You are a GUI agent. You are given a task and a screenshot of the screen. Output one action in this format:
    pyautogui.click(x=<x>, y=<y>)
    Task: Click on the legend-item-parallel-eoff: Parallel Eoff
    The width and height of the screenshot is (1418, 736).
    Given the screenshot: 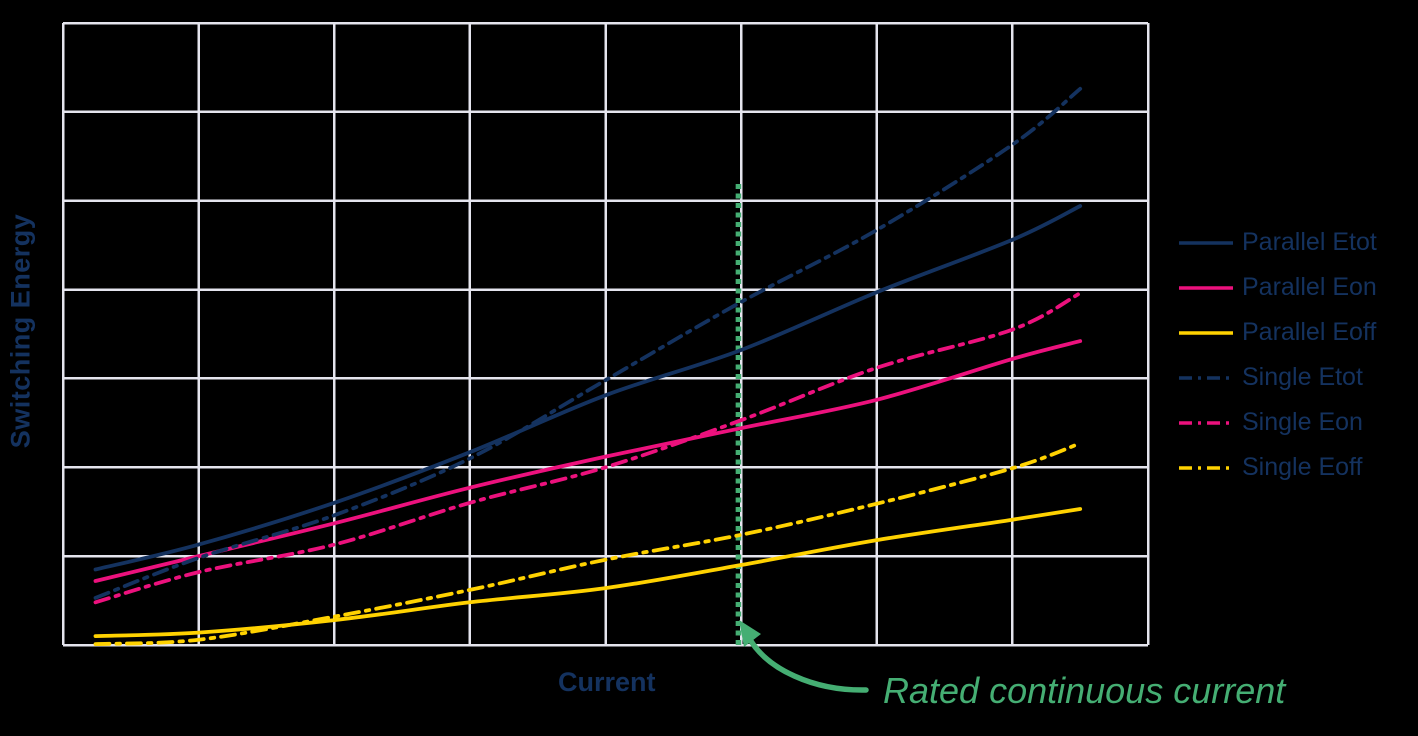 What is the action you would take?
    pyautogui.click(x=1277, y=332)
    